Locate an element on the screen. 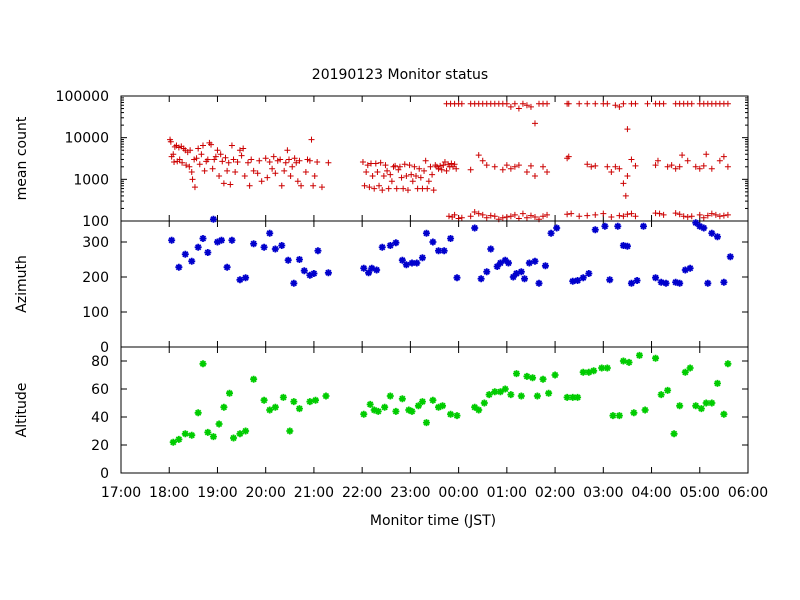 This screenshot has width=800, height=600. x-tick-label: 05:00 is located at coordinates (700, 493).